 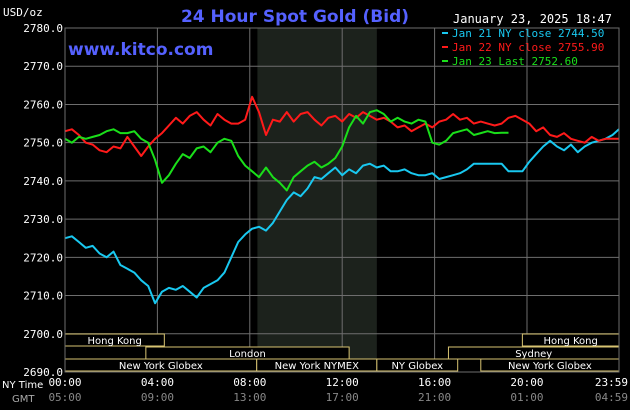 What do you see at coordinates (247, 354) in the screenshot?
I see `market-band-label: London` at bounding box center [247, 354].